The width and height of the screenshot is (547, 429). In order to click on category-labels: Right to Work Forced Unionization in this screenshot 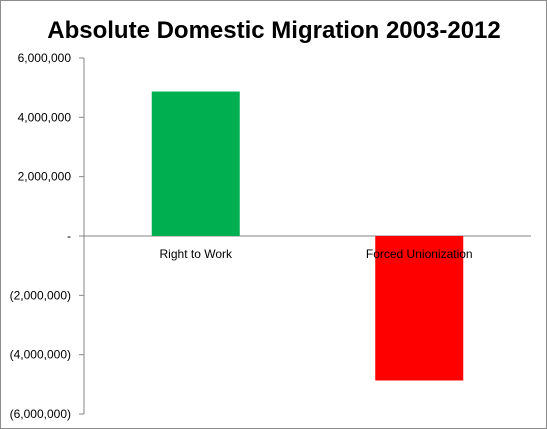, I will do `click(316, 254)`.